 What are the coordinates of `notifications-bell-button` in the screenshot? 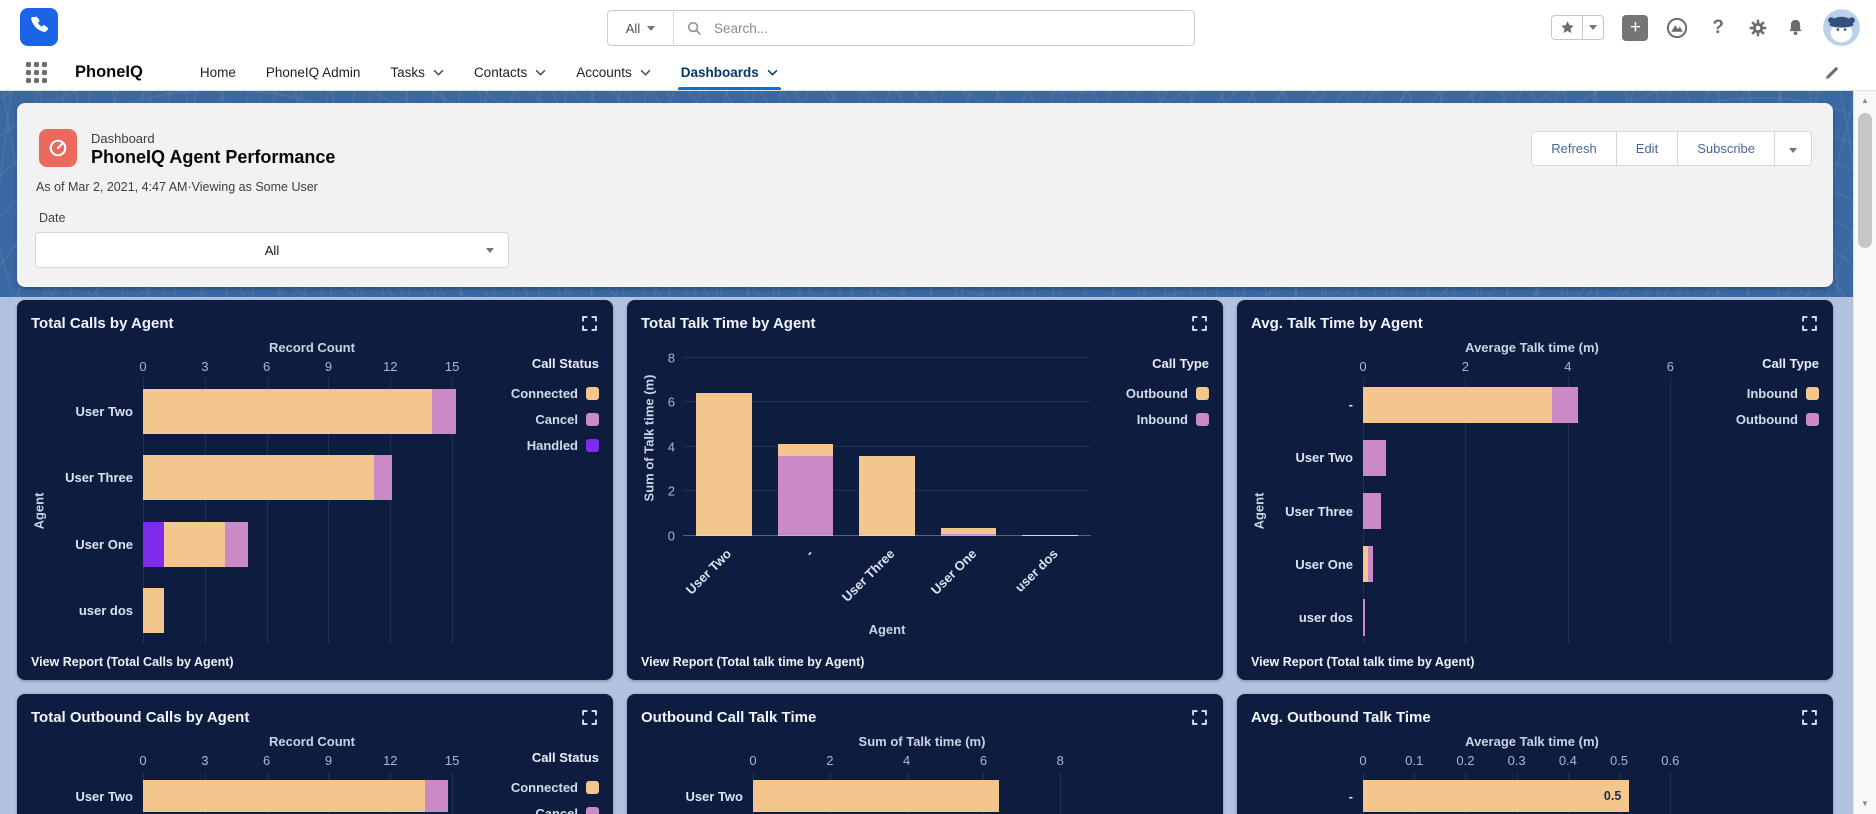 It's located at (1795, 27).